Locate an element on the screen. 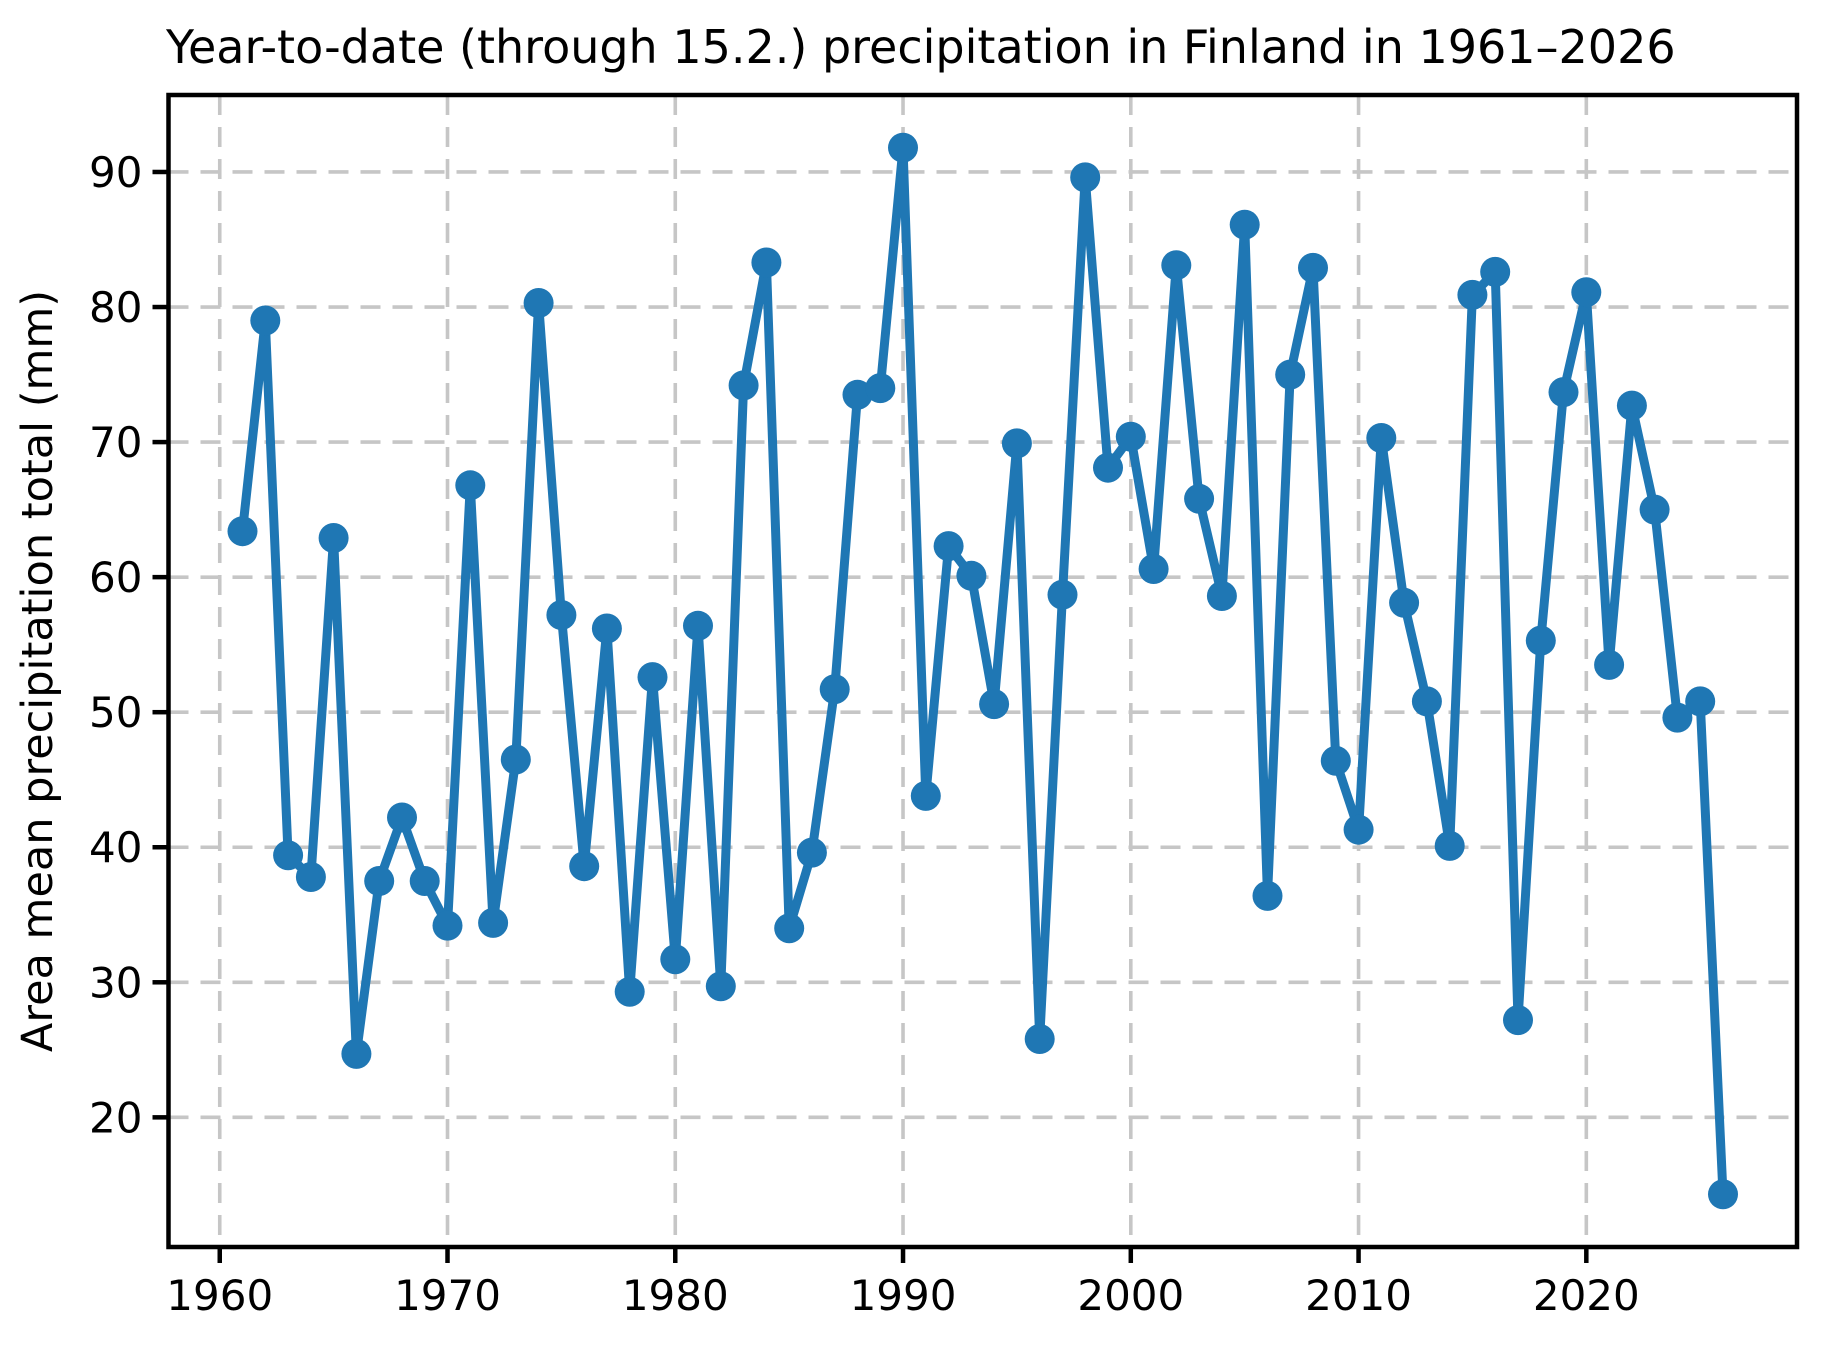 The image size is (1833, 1351). y-tick-label: 90 is located at coordinates (115, 172).